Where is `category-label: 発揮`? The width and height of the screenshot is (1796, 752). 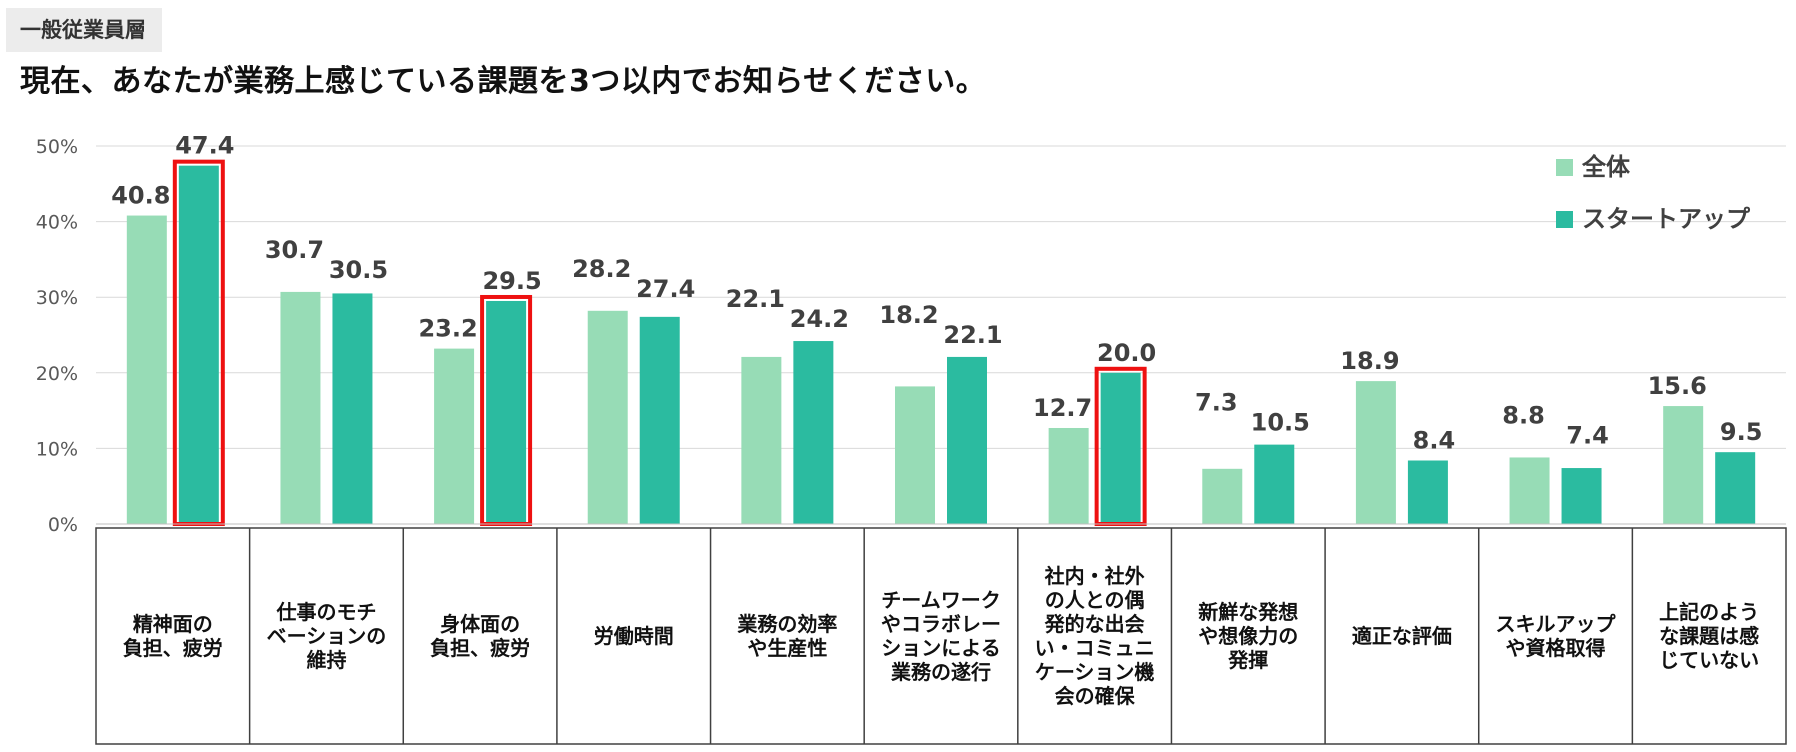
category-label: 発揮 is located at coordinates (1247, 660).